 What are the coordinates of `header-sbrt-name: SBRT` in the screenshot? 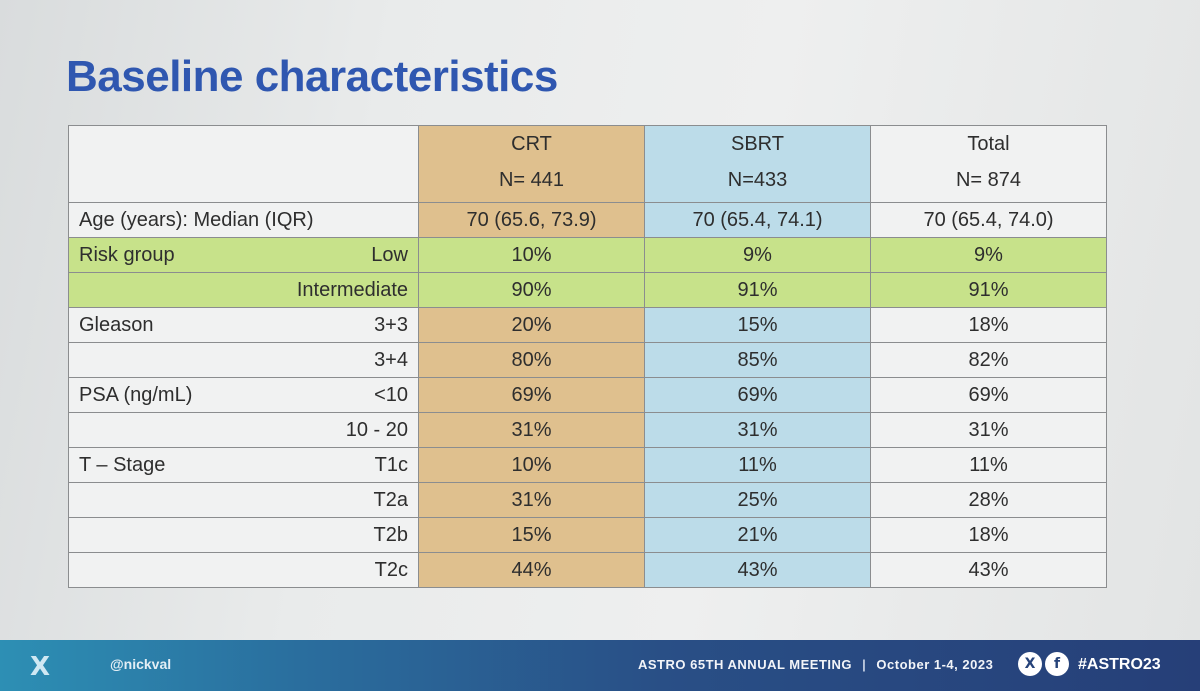 It's located at (757, 144).